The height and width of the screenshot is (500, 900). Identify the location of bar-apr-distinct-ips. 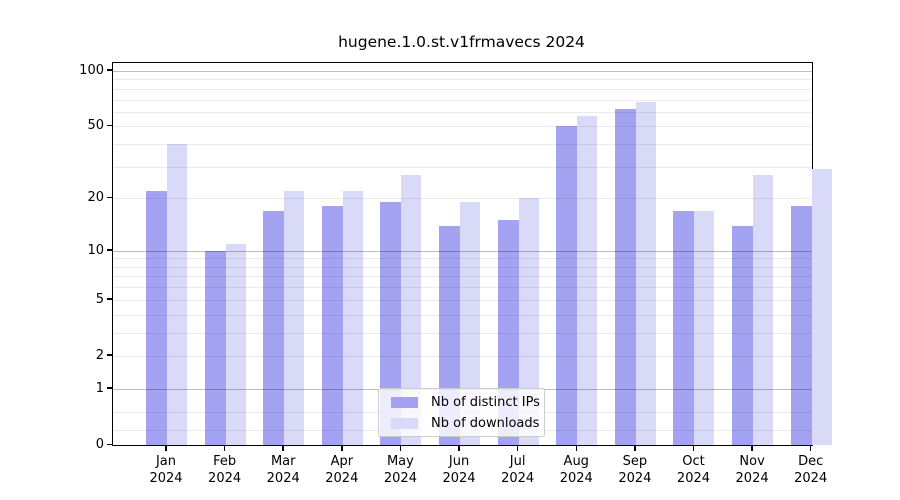
(332, 325).